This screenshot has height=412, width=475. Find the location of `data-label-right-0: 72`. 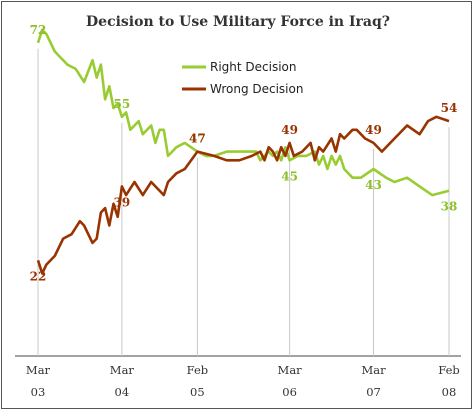

data-label-right-0: 72 is located at coordinates (38, 30).